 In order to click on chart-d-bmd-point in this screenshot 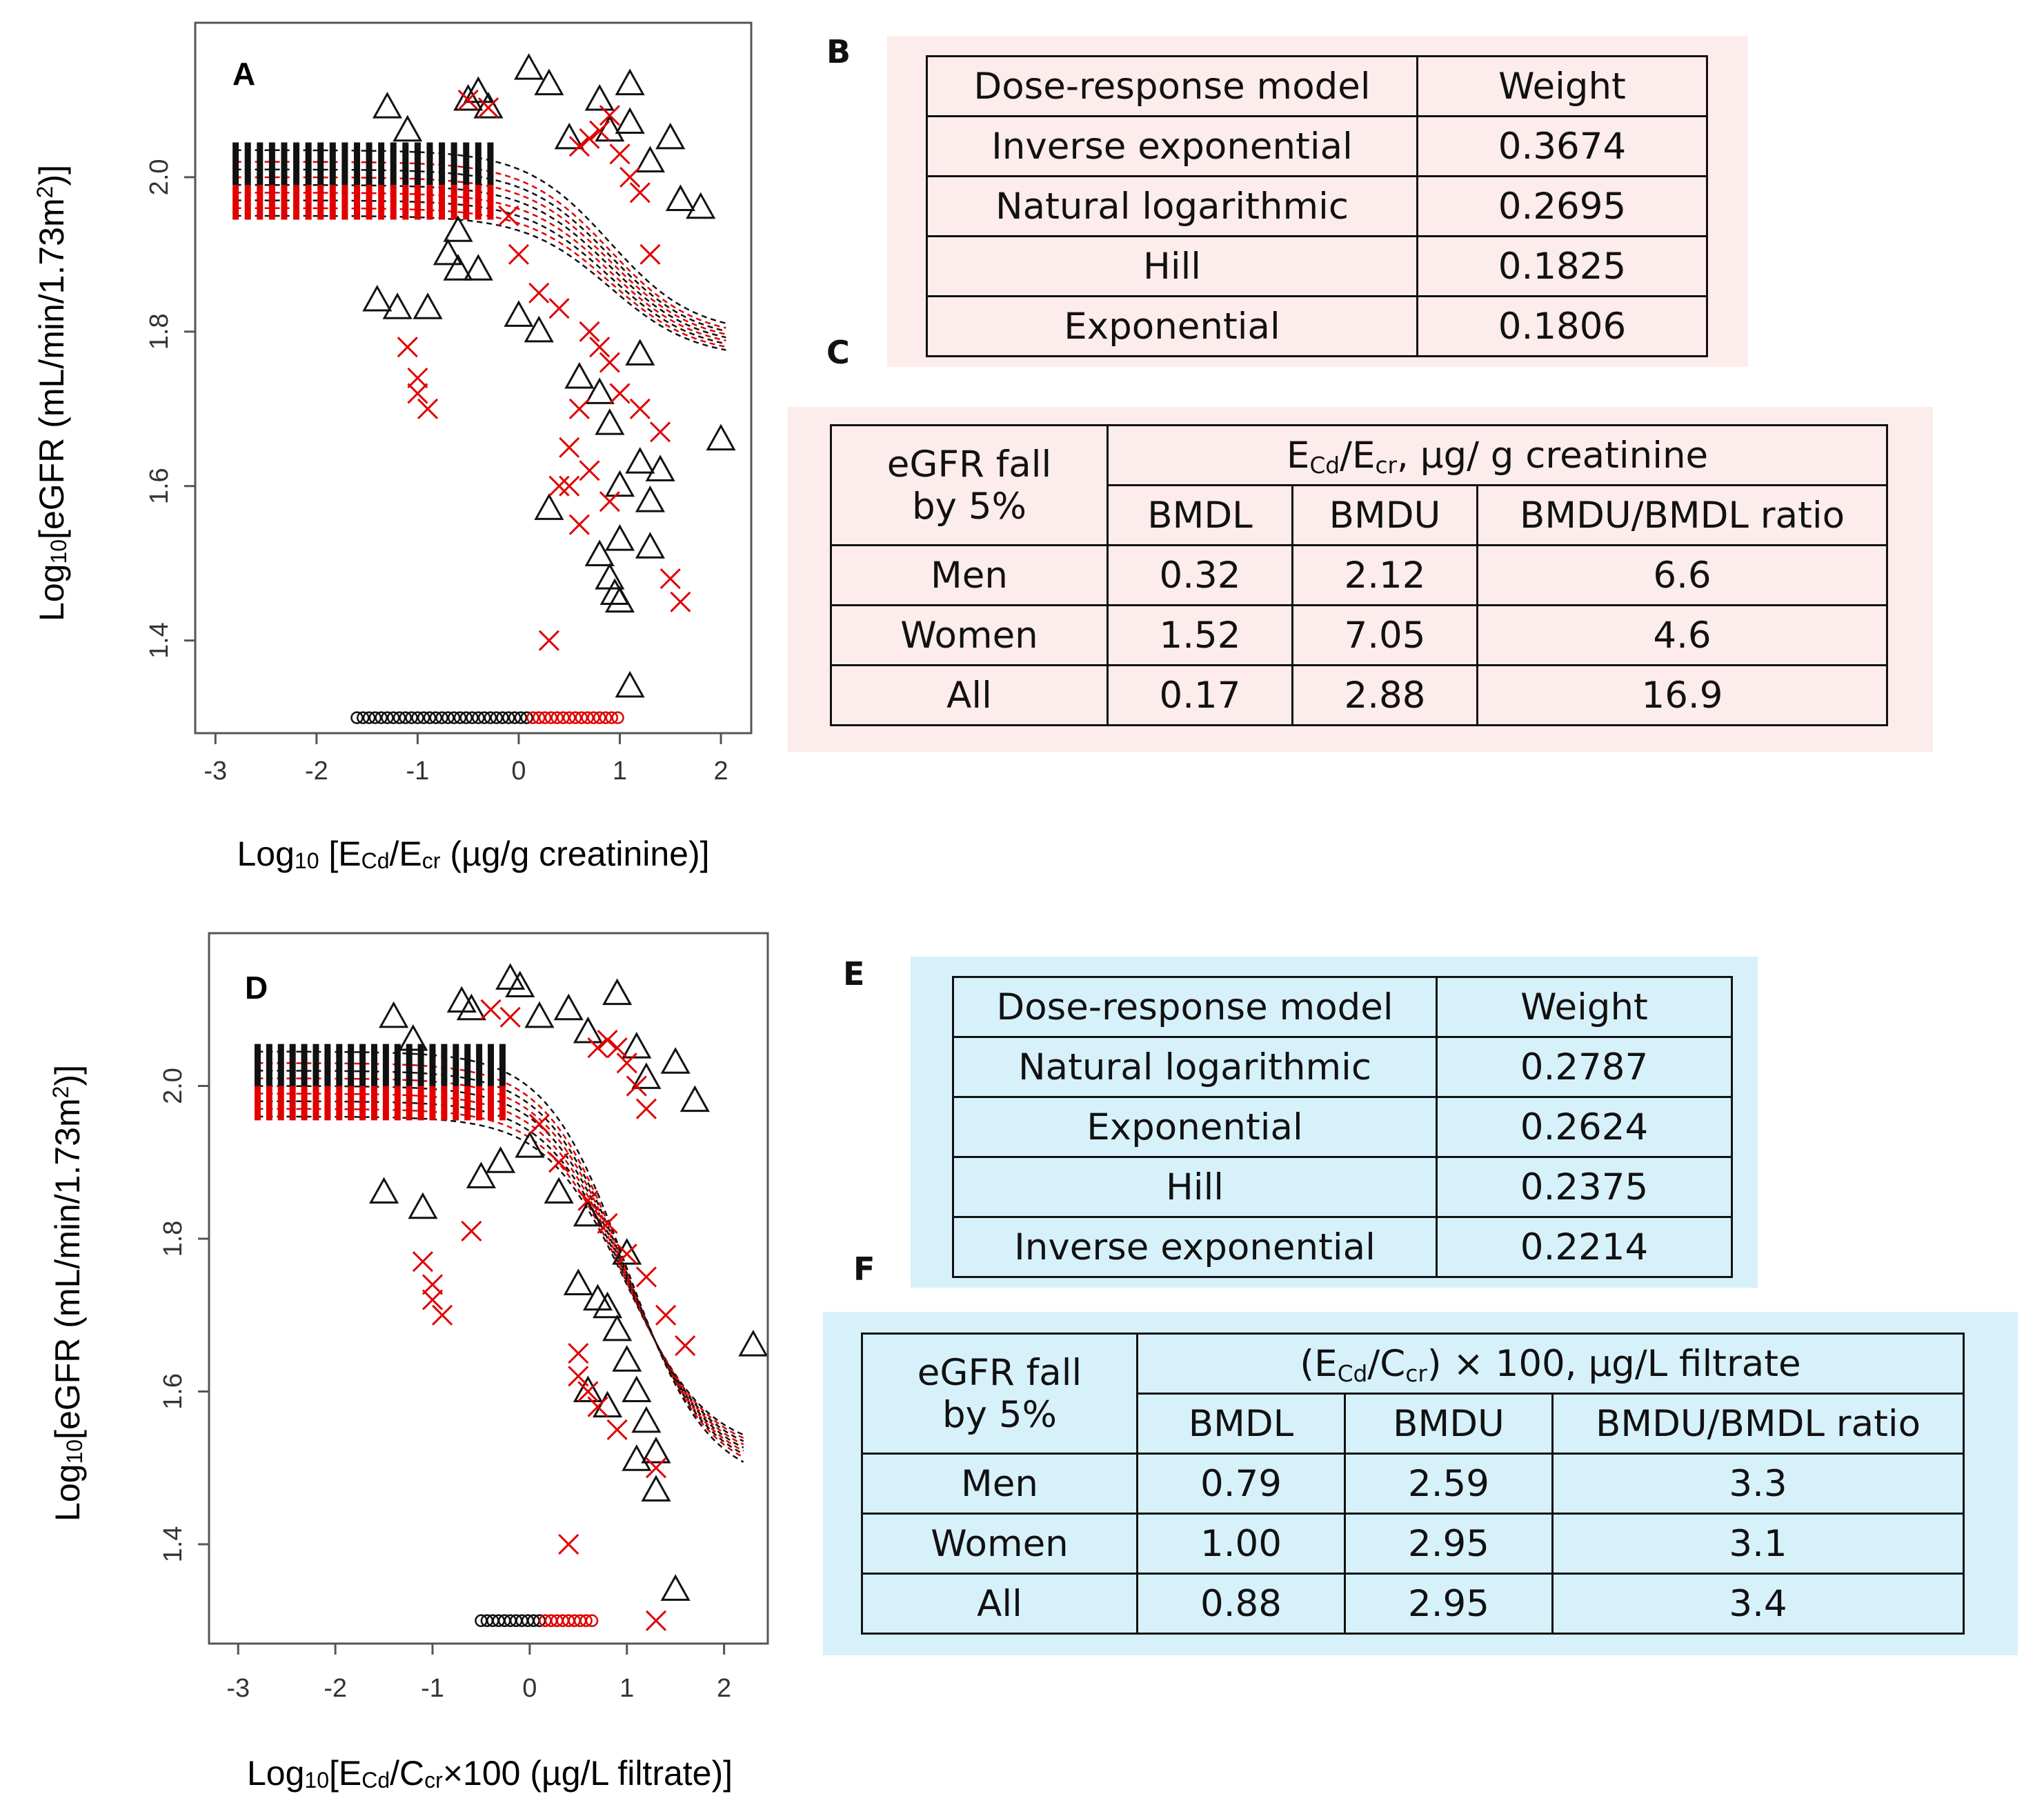, I will do `click(592, 1621)`.